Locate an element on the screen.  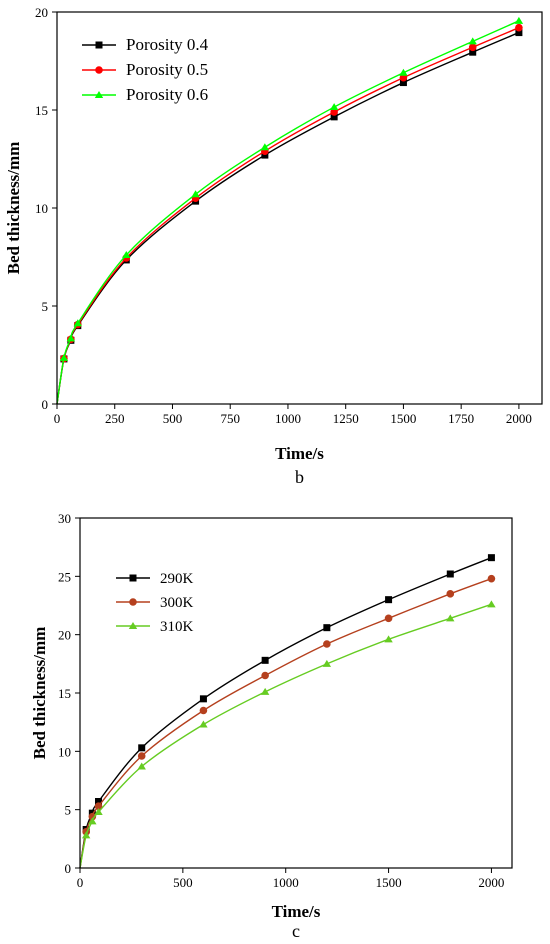
y-tick-label: 30 is located at coordinates (64, 518).